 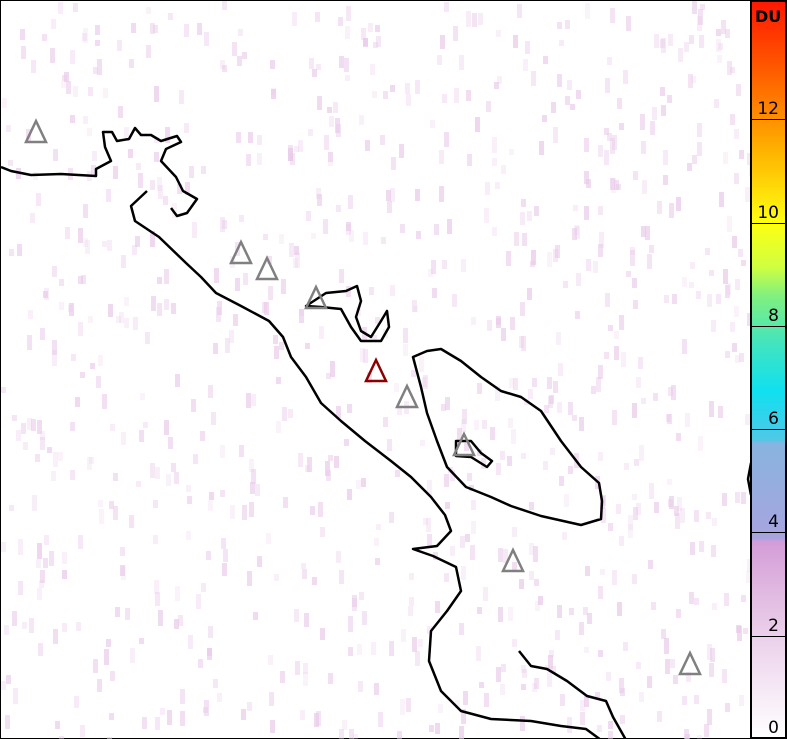 What do you see at coordinates (773, 522) in the screenshot?
I see `colorbar-tick-label: 4` at bounding box center [773, 522].